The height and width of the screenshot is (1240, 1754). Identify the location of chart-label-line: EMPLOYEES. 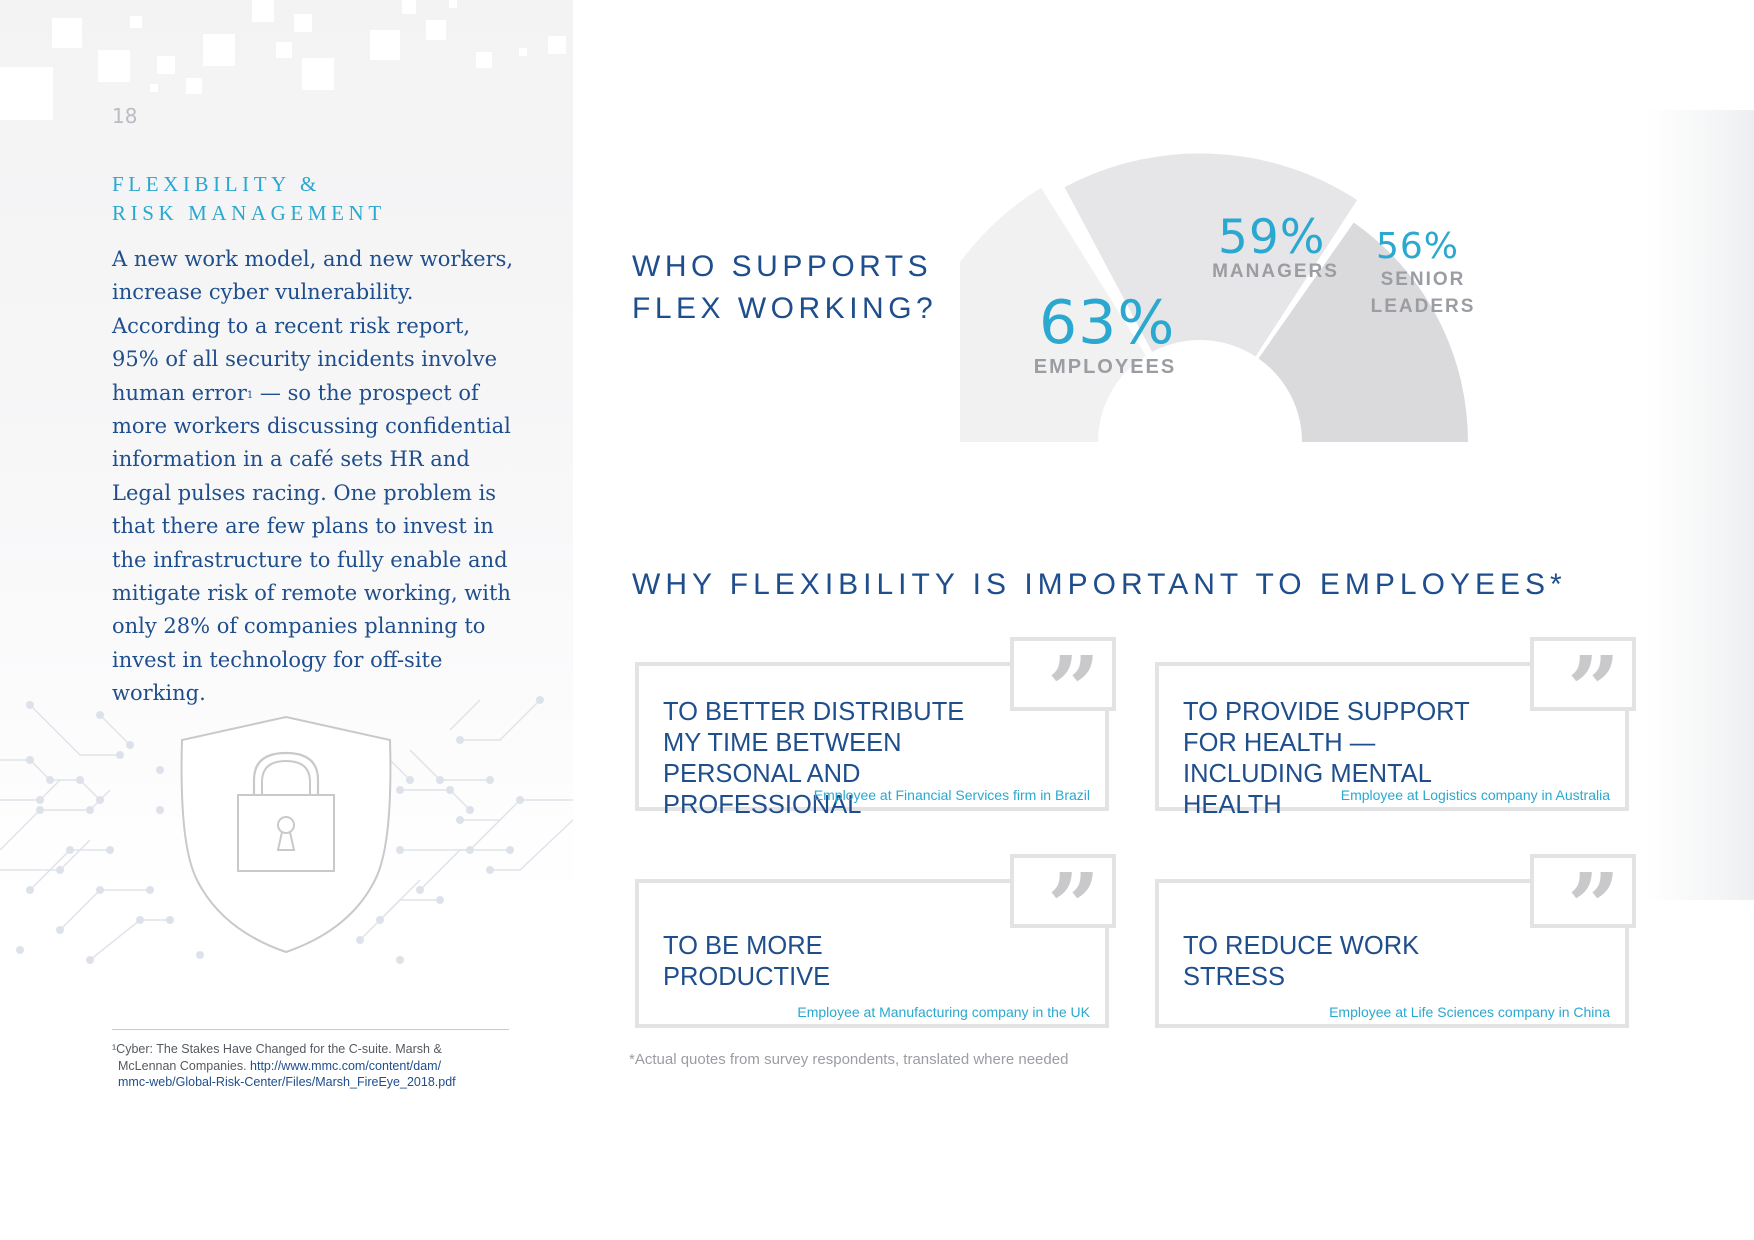
(1105, 367).